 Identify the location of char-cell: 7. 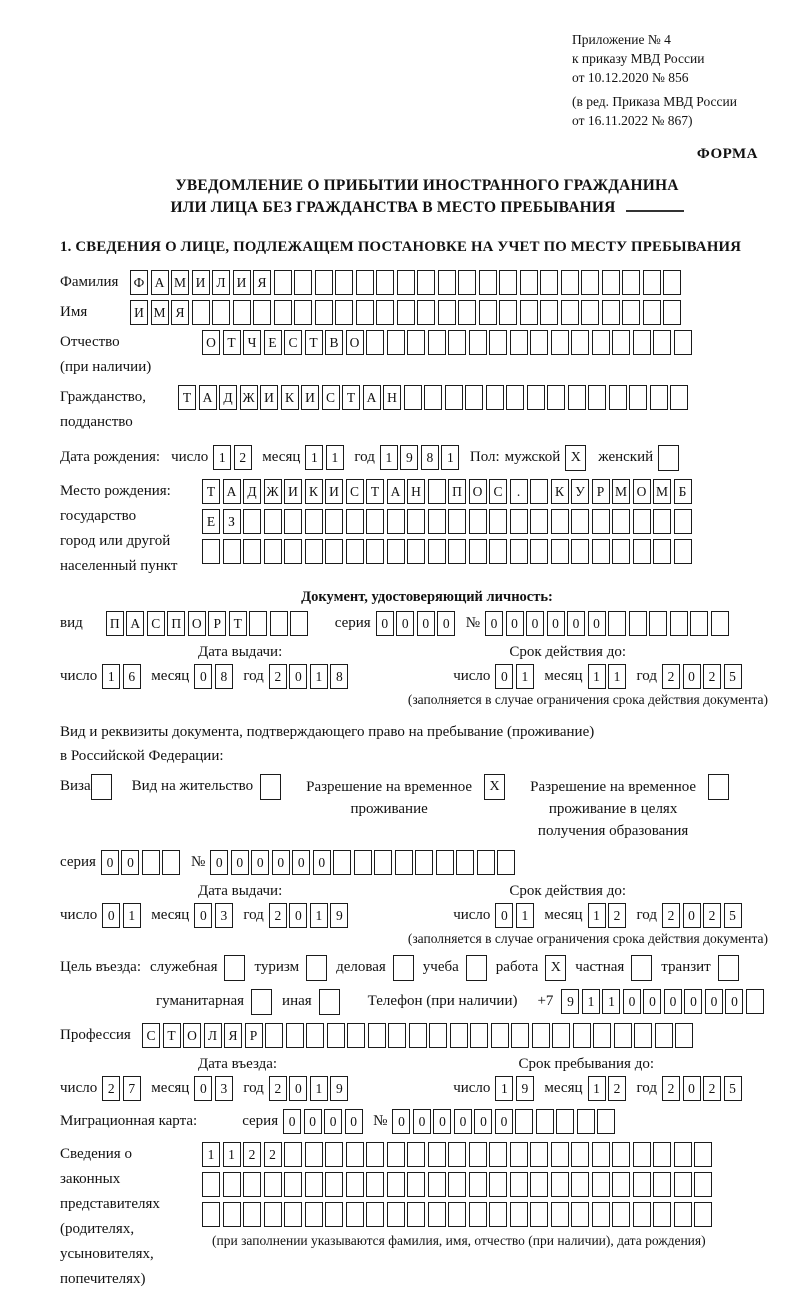
(131, 1088).